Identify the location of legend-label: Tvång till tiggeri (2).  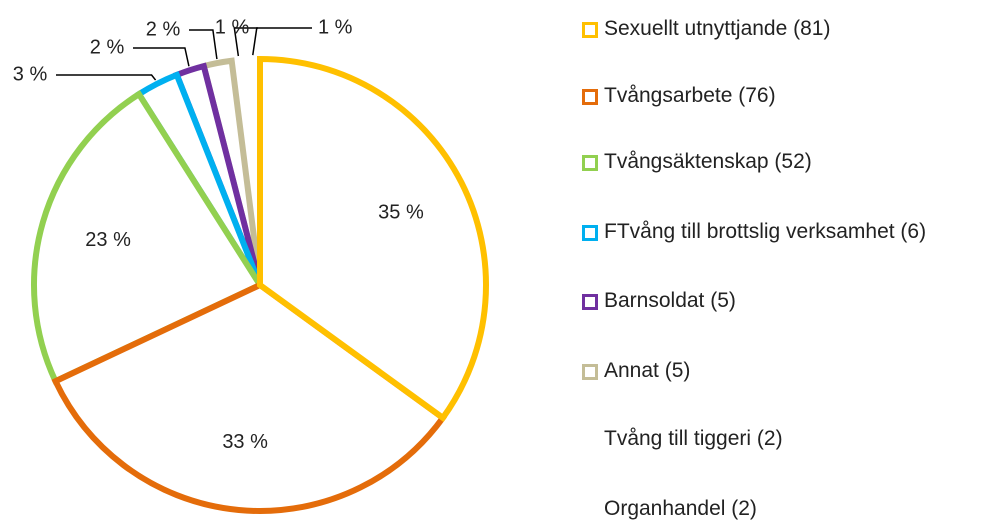
(693, 438).